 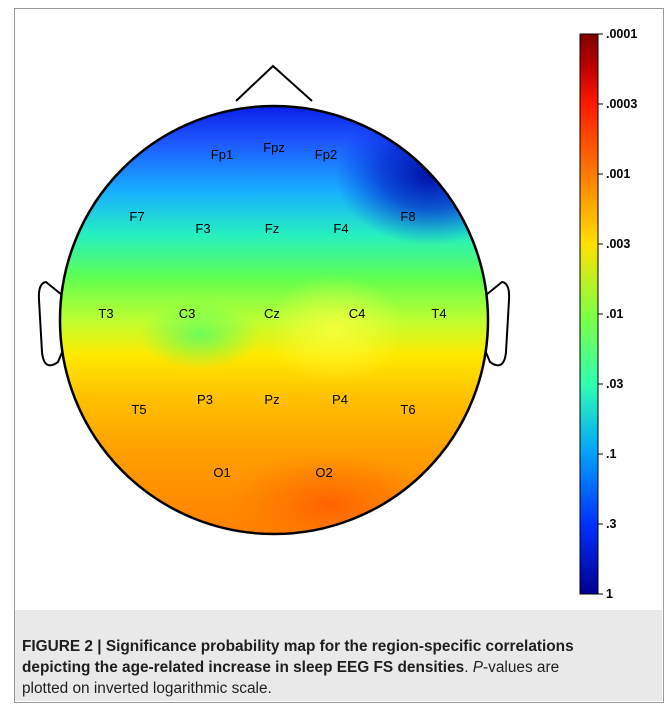 I want to click on colorbar-tick-label: .03, so click(x=615, y=384).